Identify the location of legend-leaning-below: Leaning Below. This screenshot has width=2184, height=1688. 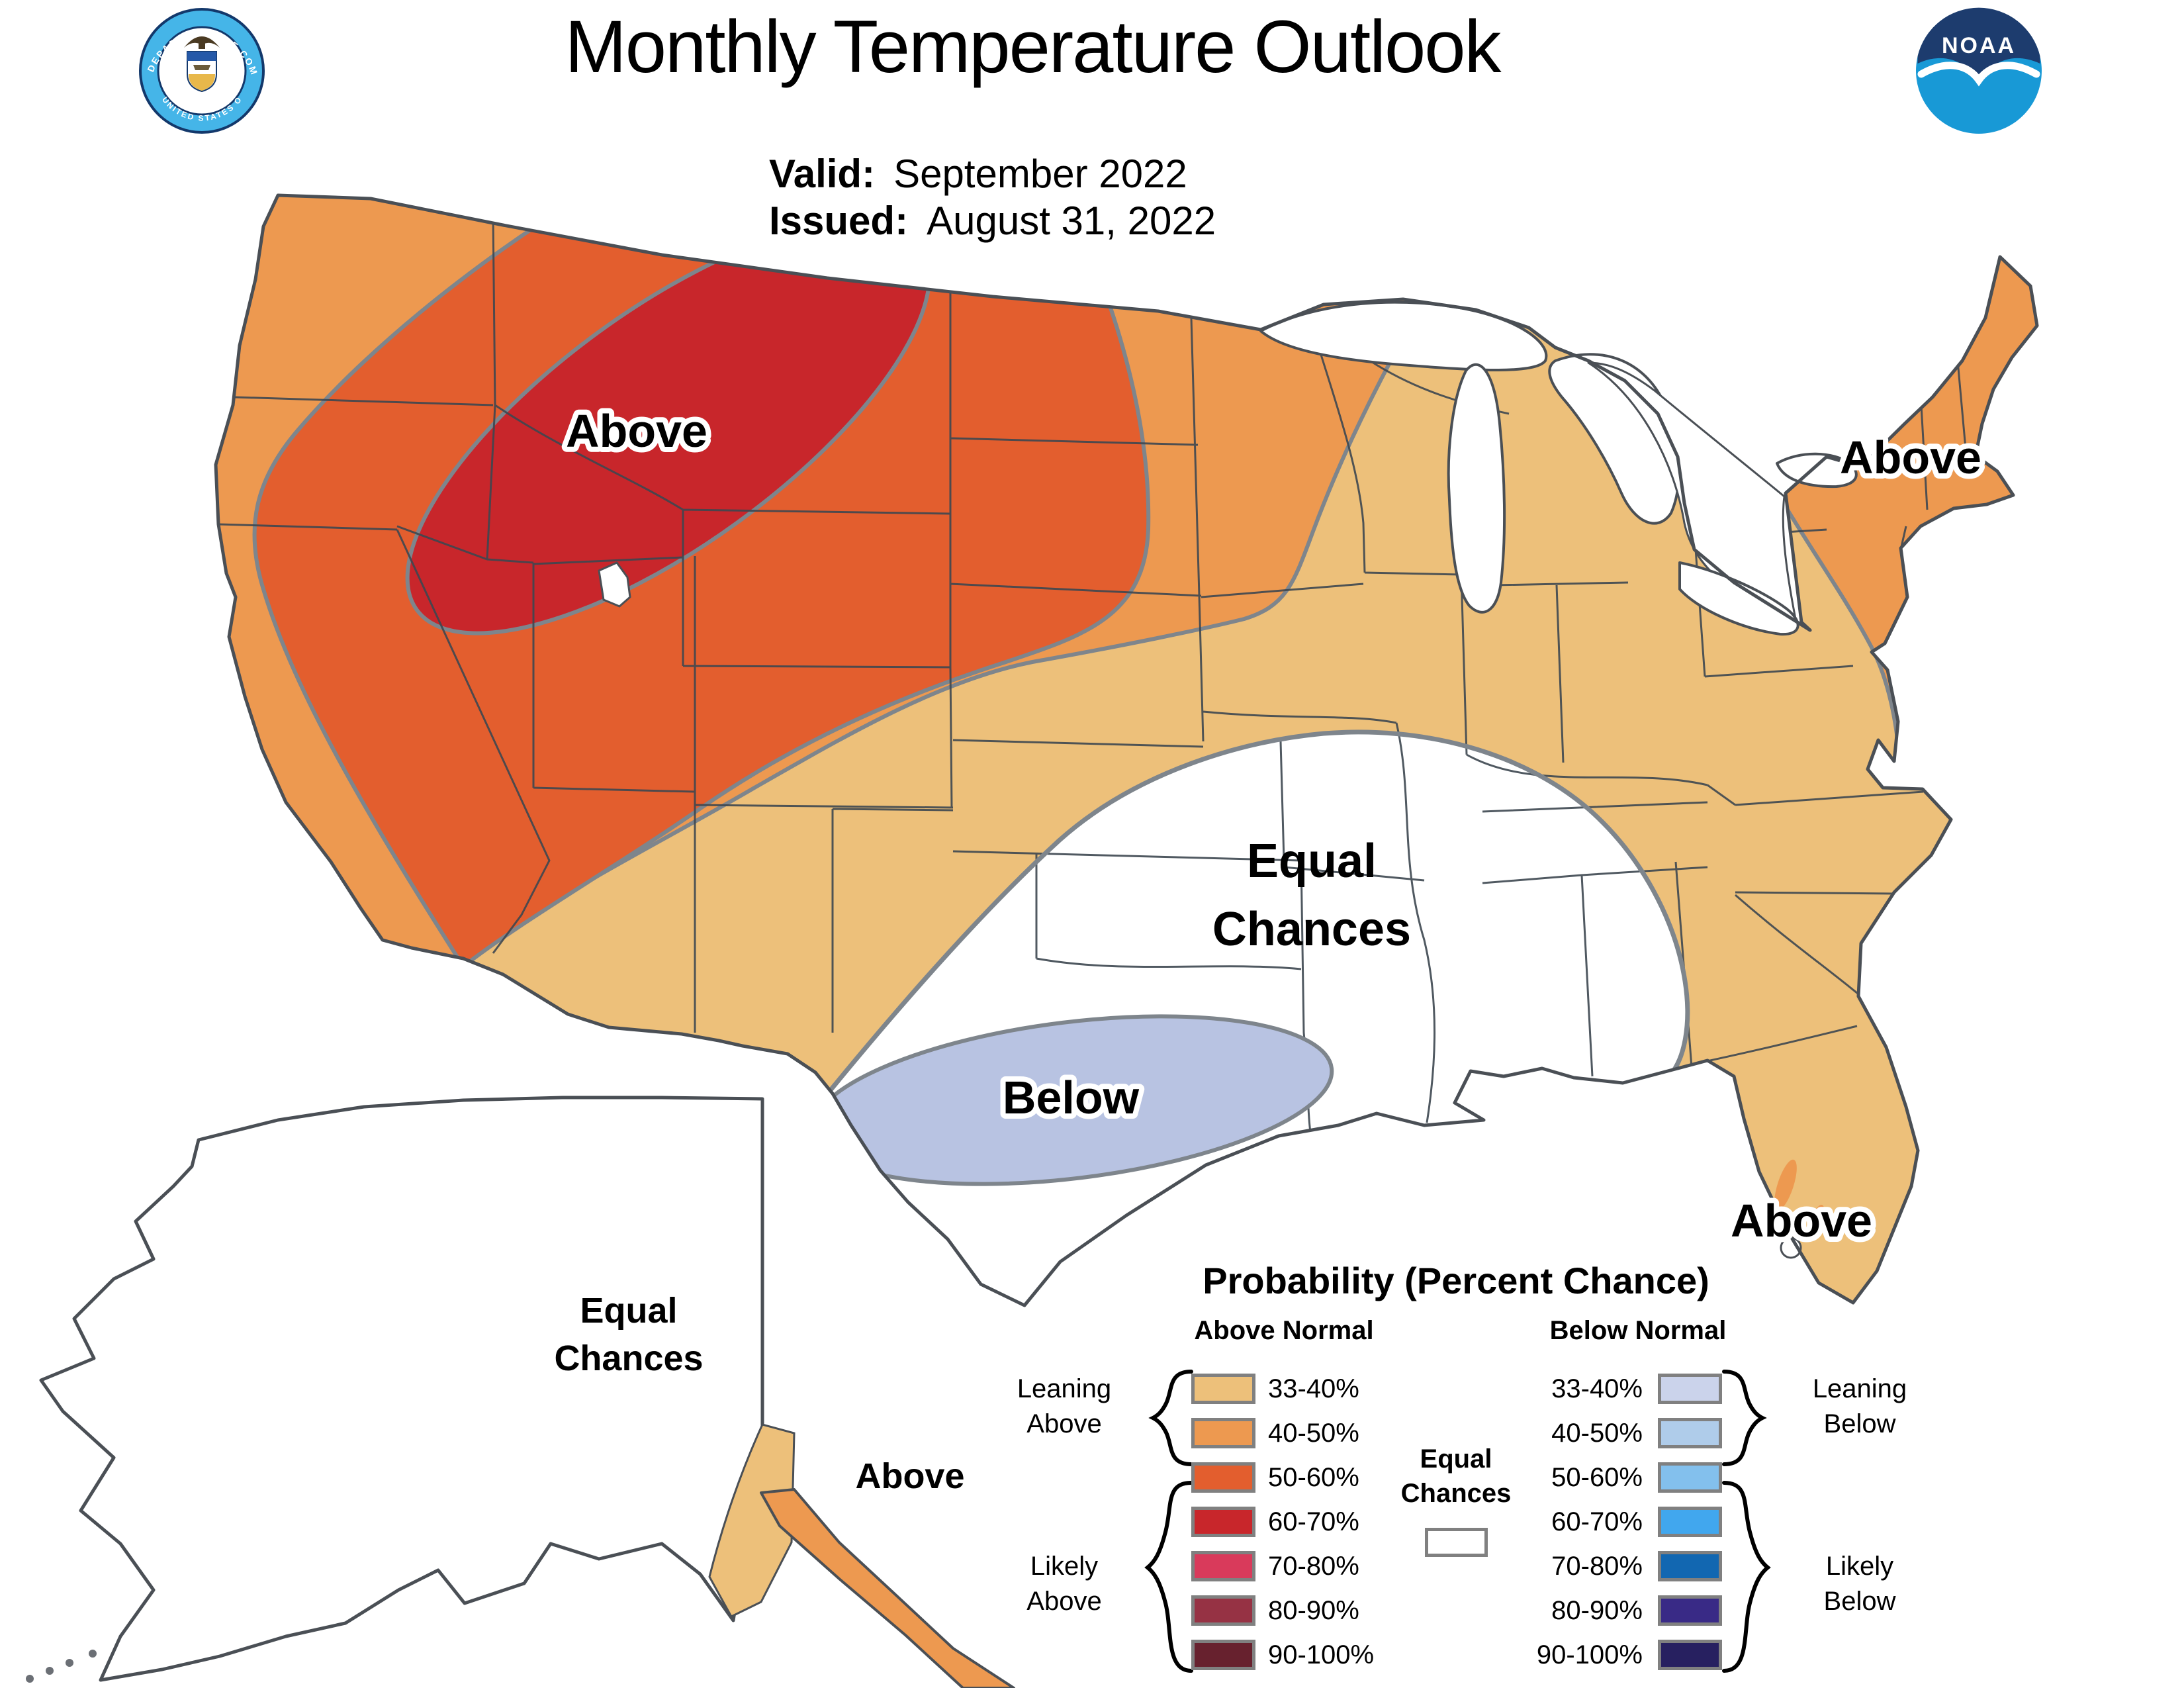
(1860, 1407).